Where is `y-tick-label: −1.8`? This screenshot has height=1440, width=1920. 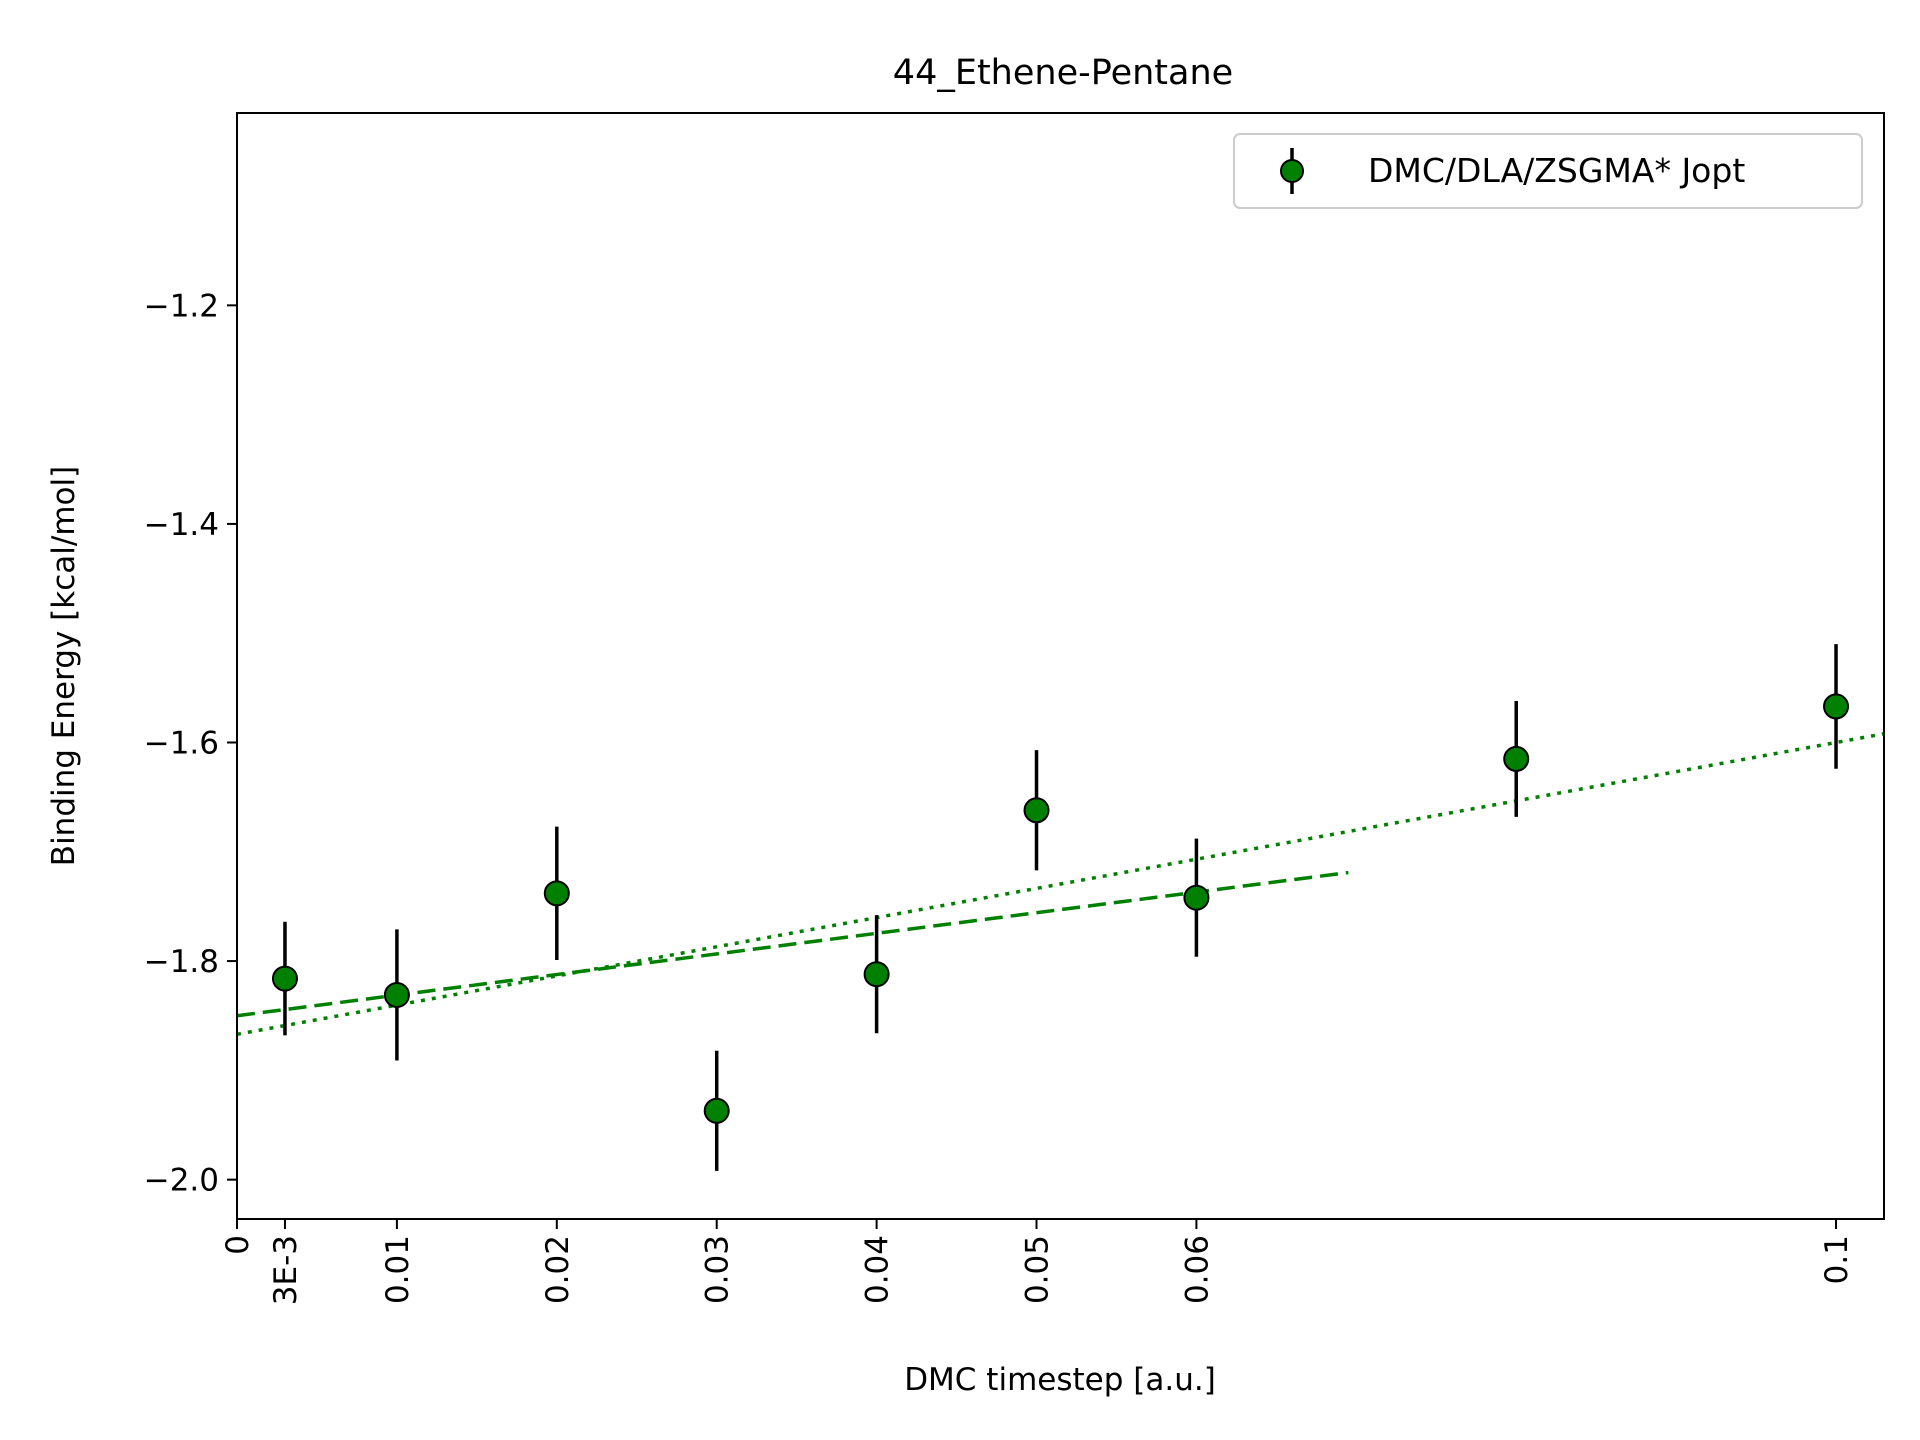 y-tick-label: −1.8 is located at coordinates (181, 962).